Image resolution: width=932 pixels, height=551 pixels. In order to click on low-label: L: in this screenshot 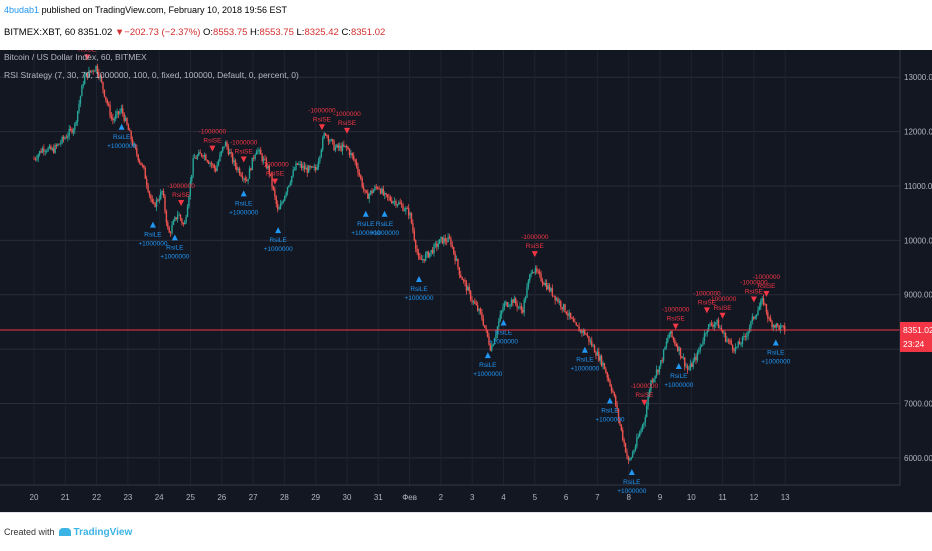, I will do `click(300, 32)`.